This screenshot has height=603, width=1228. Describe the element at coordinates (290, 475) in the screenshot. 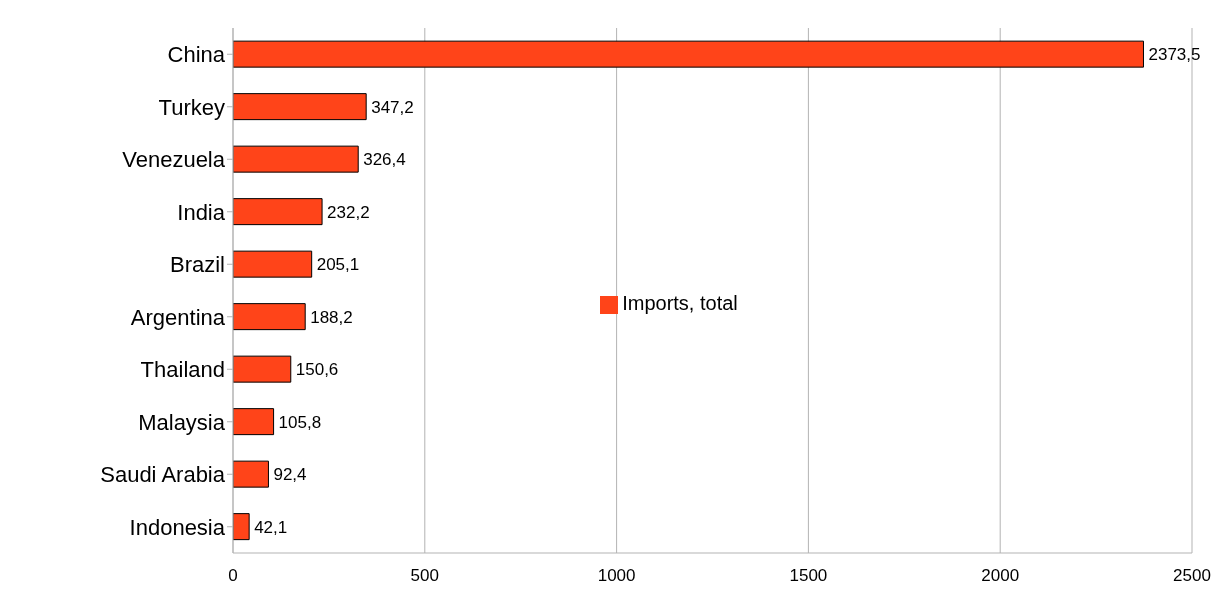

I see `data-label: 92,4` at that location.